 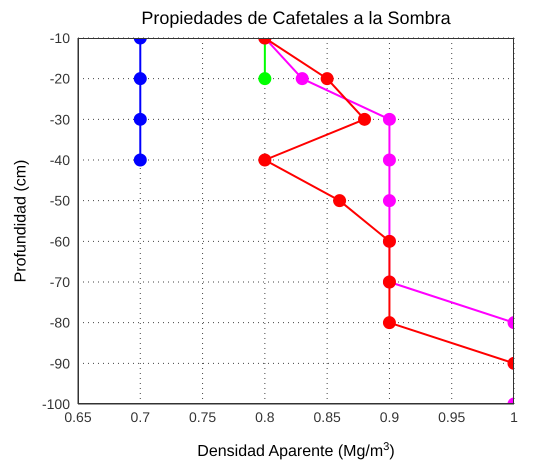 What do you see at coordinates (60, 282) in the screenshot?
I see `y-tick-label: -70` at bounding box center [60, 282].